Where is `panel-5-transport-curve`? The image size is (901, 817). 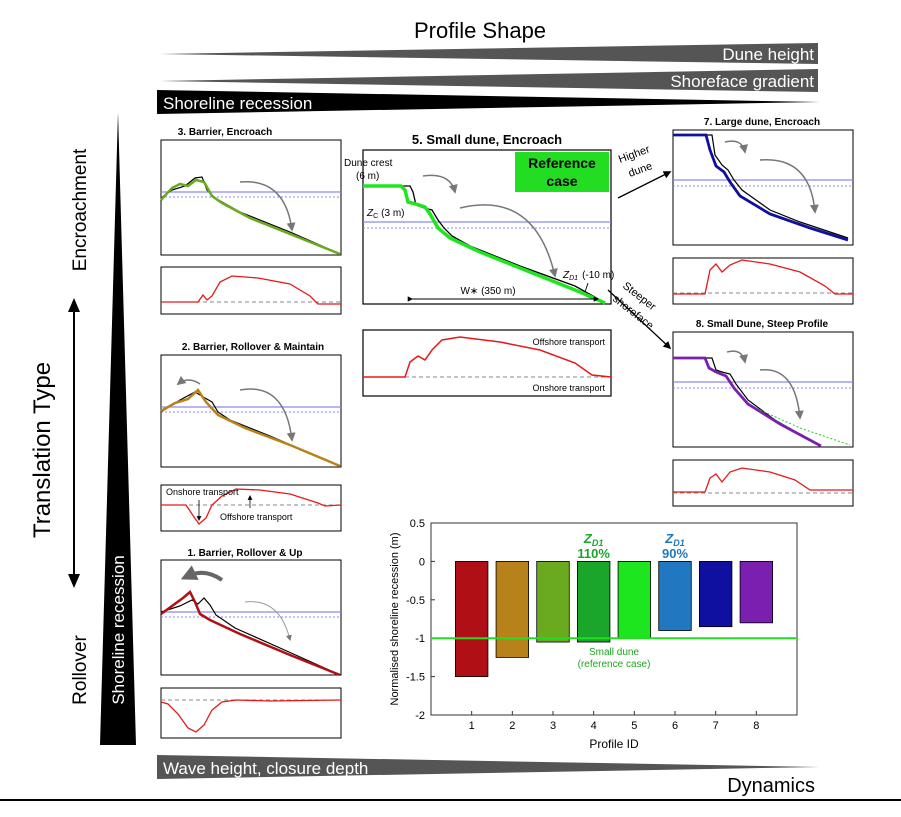
panel-5-transport-curve is located at coordinates (487, 357).